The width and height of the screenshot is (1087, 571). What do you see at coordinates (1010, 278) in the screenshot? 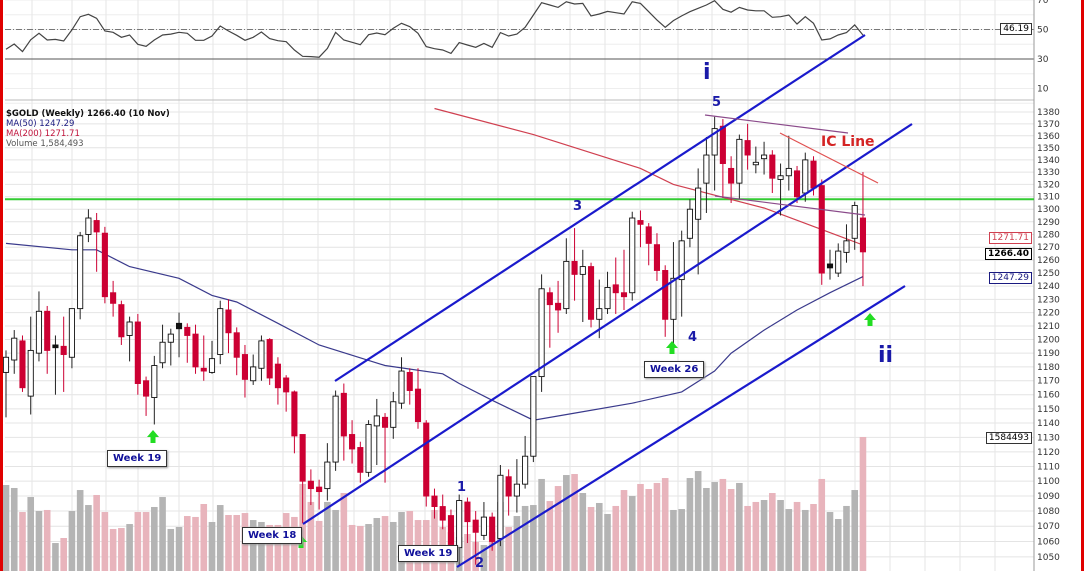
I see `ma50-value-label: 1247.29` at bounding box center [1010, 278].